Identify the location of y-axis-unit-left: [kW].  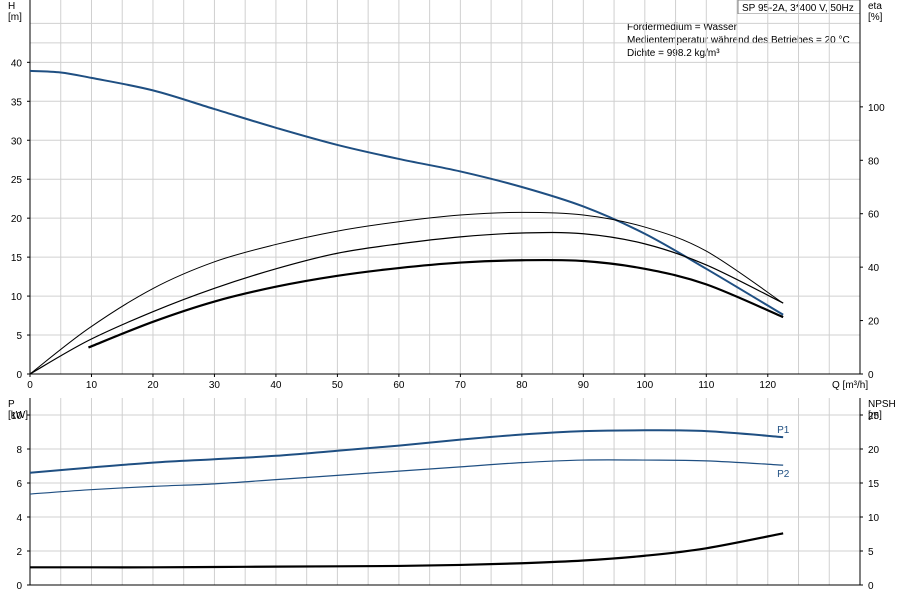
(18, 415).